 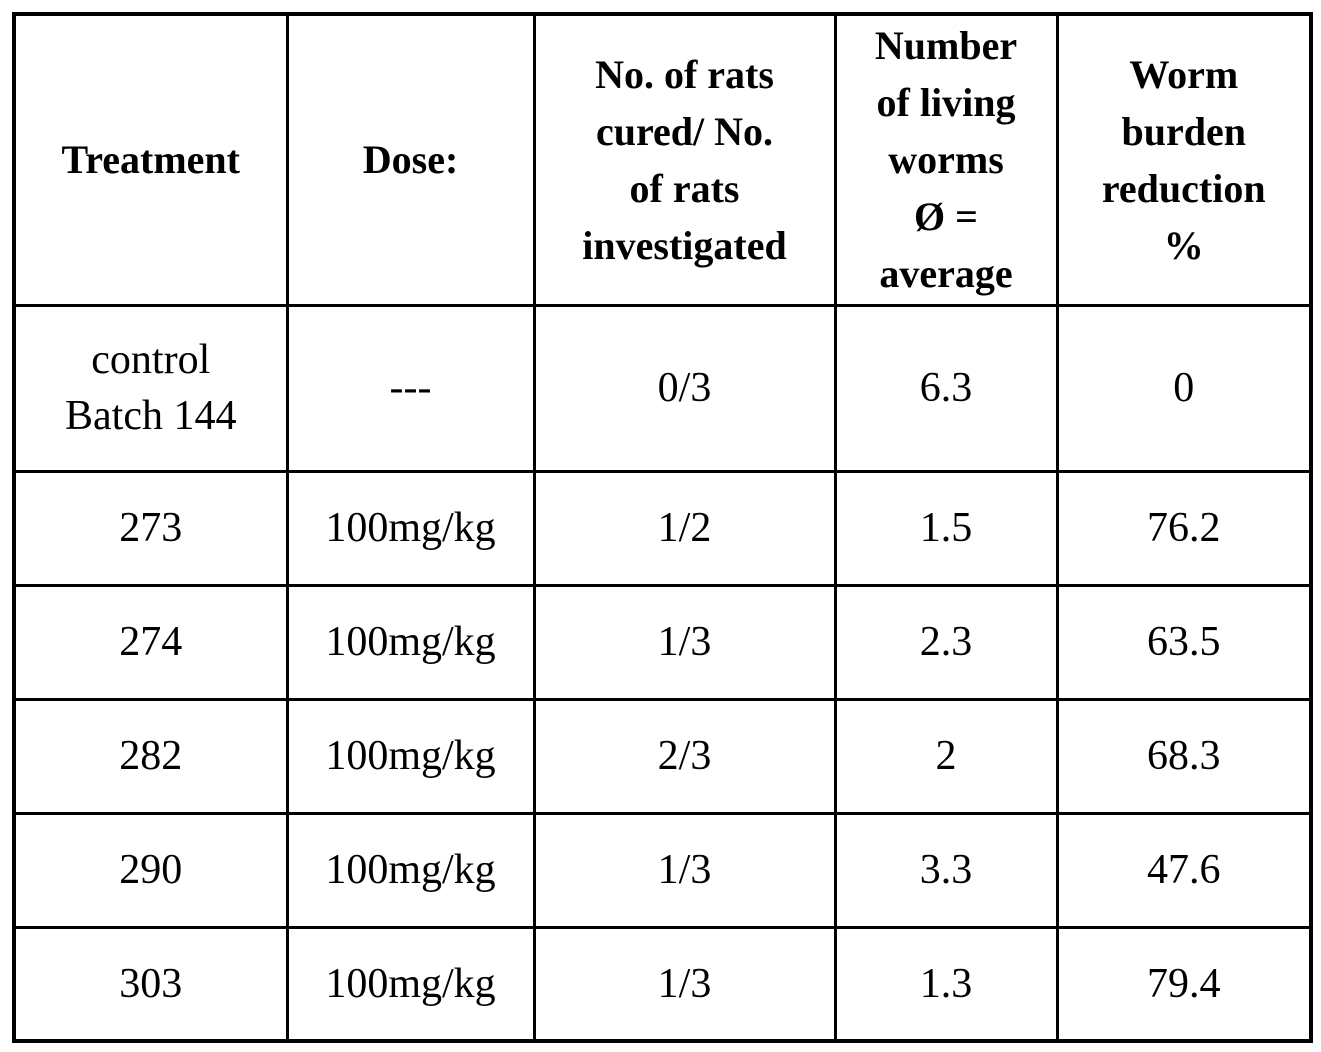 I want to click on header-worm-burden-reduction: Worm burden reduction %, so click(x=1184, y=159).